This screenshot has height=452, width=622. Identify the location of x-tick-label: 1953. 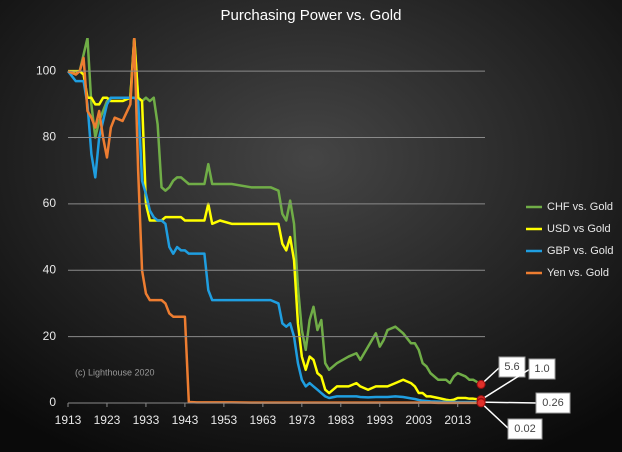
(224, 420).